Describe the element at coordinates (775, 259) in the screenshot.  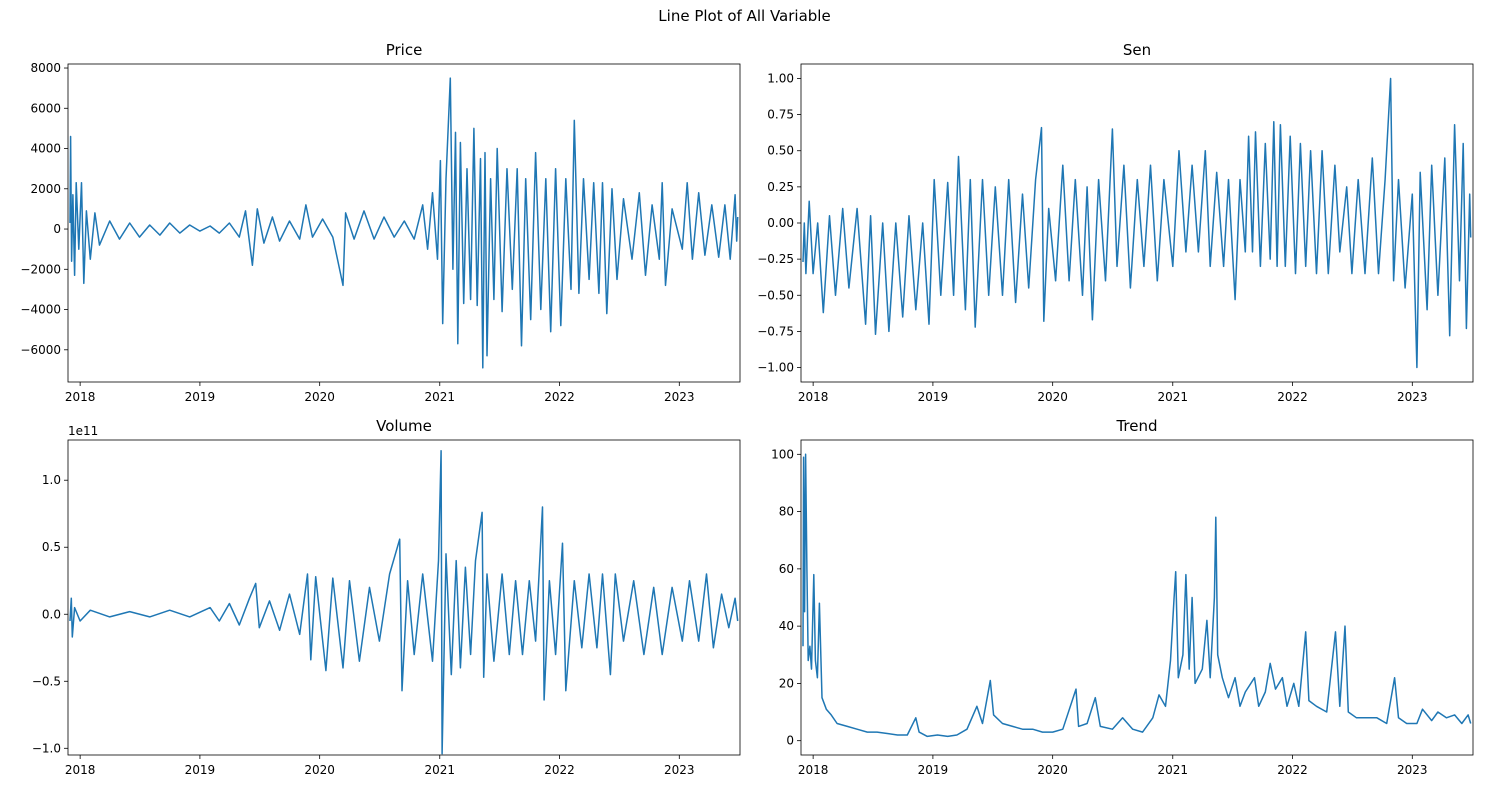
I see `y-tick-label: −0.25` at that location.